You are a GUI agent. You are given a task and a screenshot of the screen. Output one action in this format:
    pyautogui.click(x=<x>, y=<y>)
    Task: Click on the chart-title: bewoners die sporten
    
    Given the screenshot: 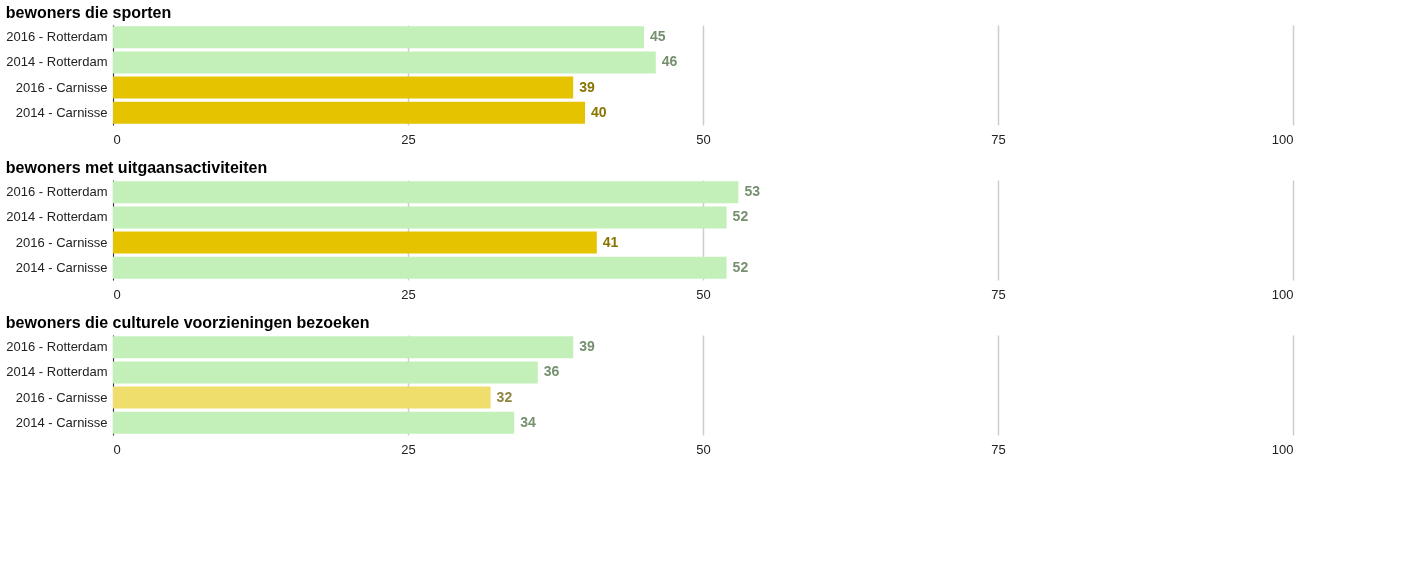 What is the action you would take?
    pyautogui.click(x=88, y=12)
    